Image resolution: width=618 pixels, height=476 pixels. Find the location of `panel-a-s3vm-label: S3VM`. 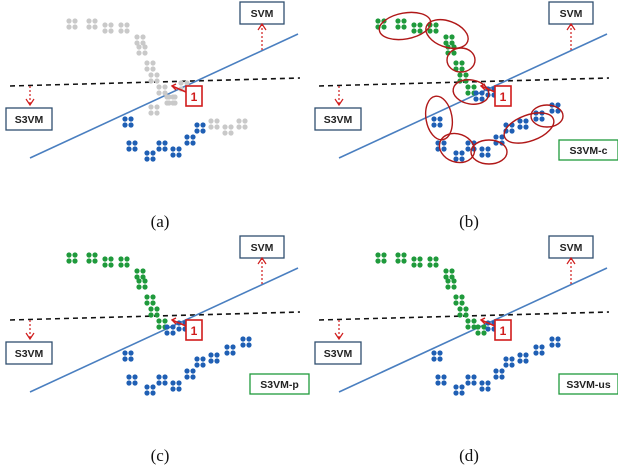

panel-a-s3vm-label: S3VM is located at coordinates (29, 119).